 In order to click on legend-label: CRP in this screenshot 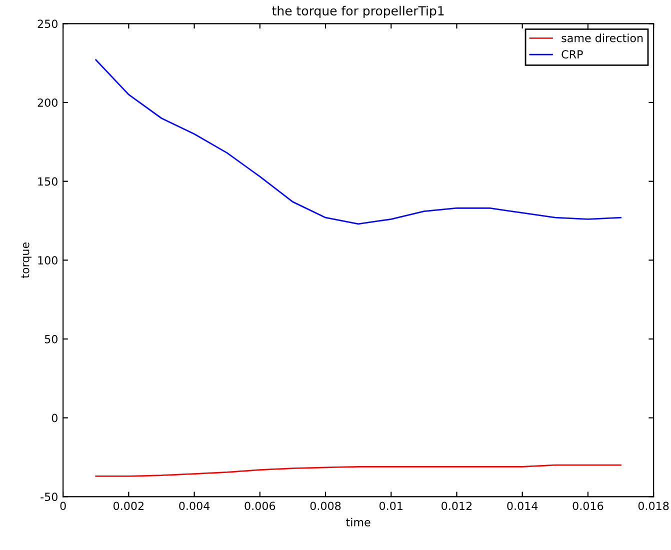, I will do `click(572, 54)`.